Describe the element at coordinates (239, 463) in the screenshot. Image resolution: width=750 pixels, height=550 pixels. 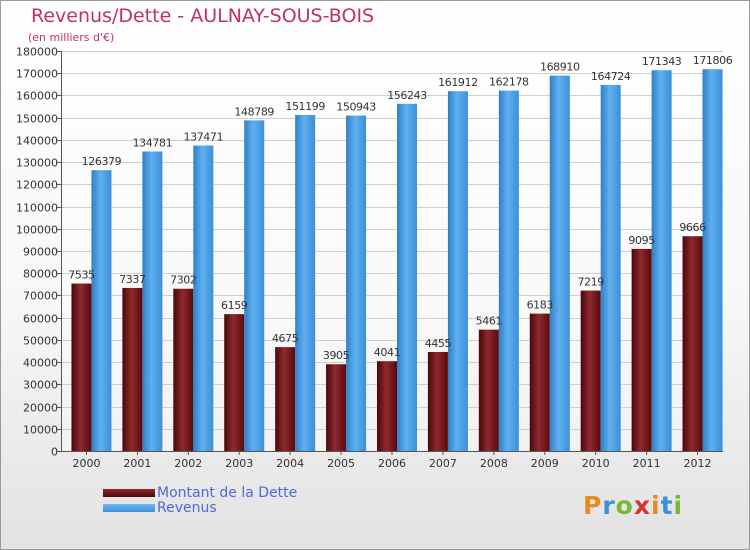
I see `x-tick-label: 2003` at that location.